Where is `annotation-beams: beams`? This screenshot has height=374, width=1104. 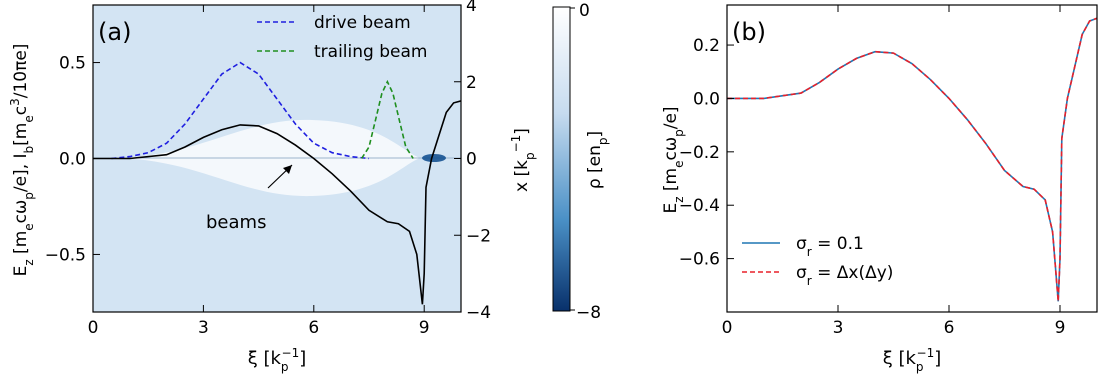 annotation-beams: beams is located at coordinates (249, 198).